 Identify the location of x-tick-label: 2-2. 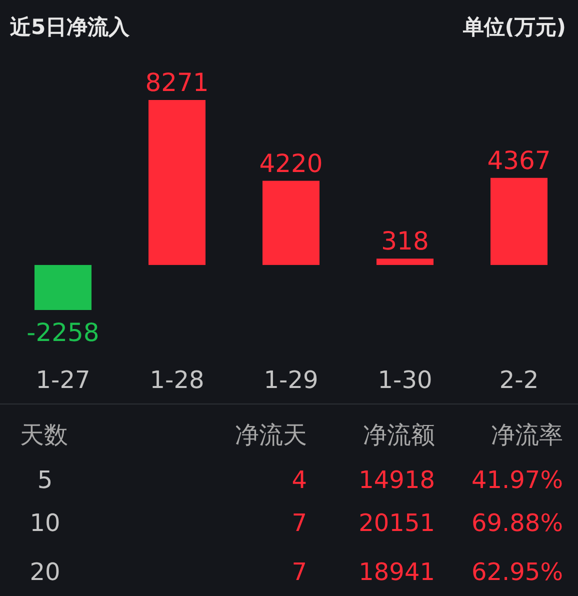
(519, 380).